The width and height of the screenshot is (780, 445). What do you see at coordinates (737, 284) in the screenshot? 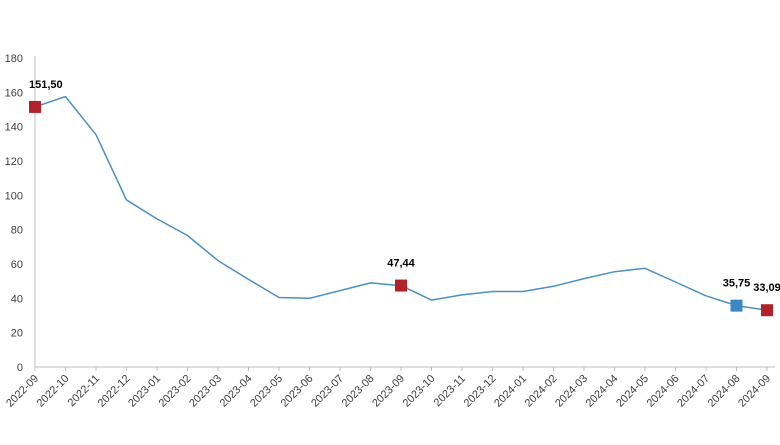
I see `data-label: 35,75` at bounding box center [737, 284].